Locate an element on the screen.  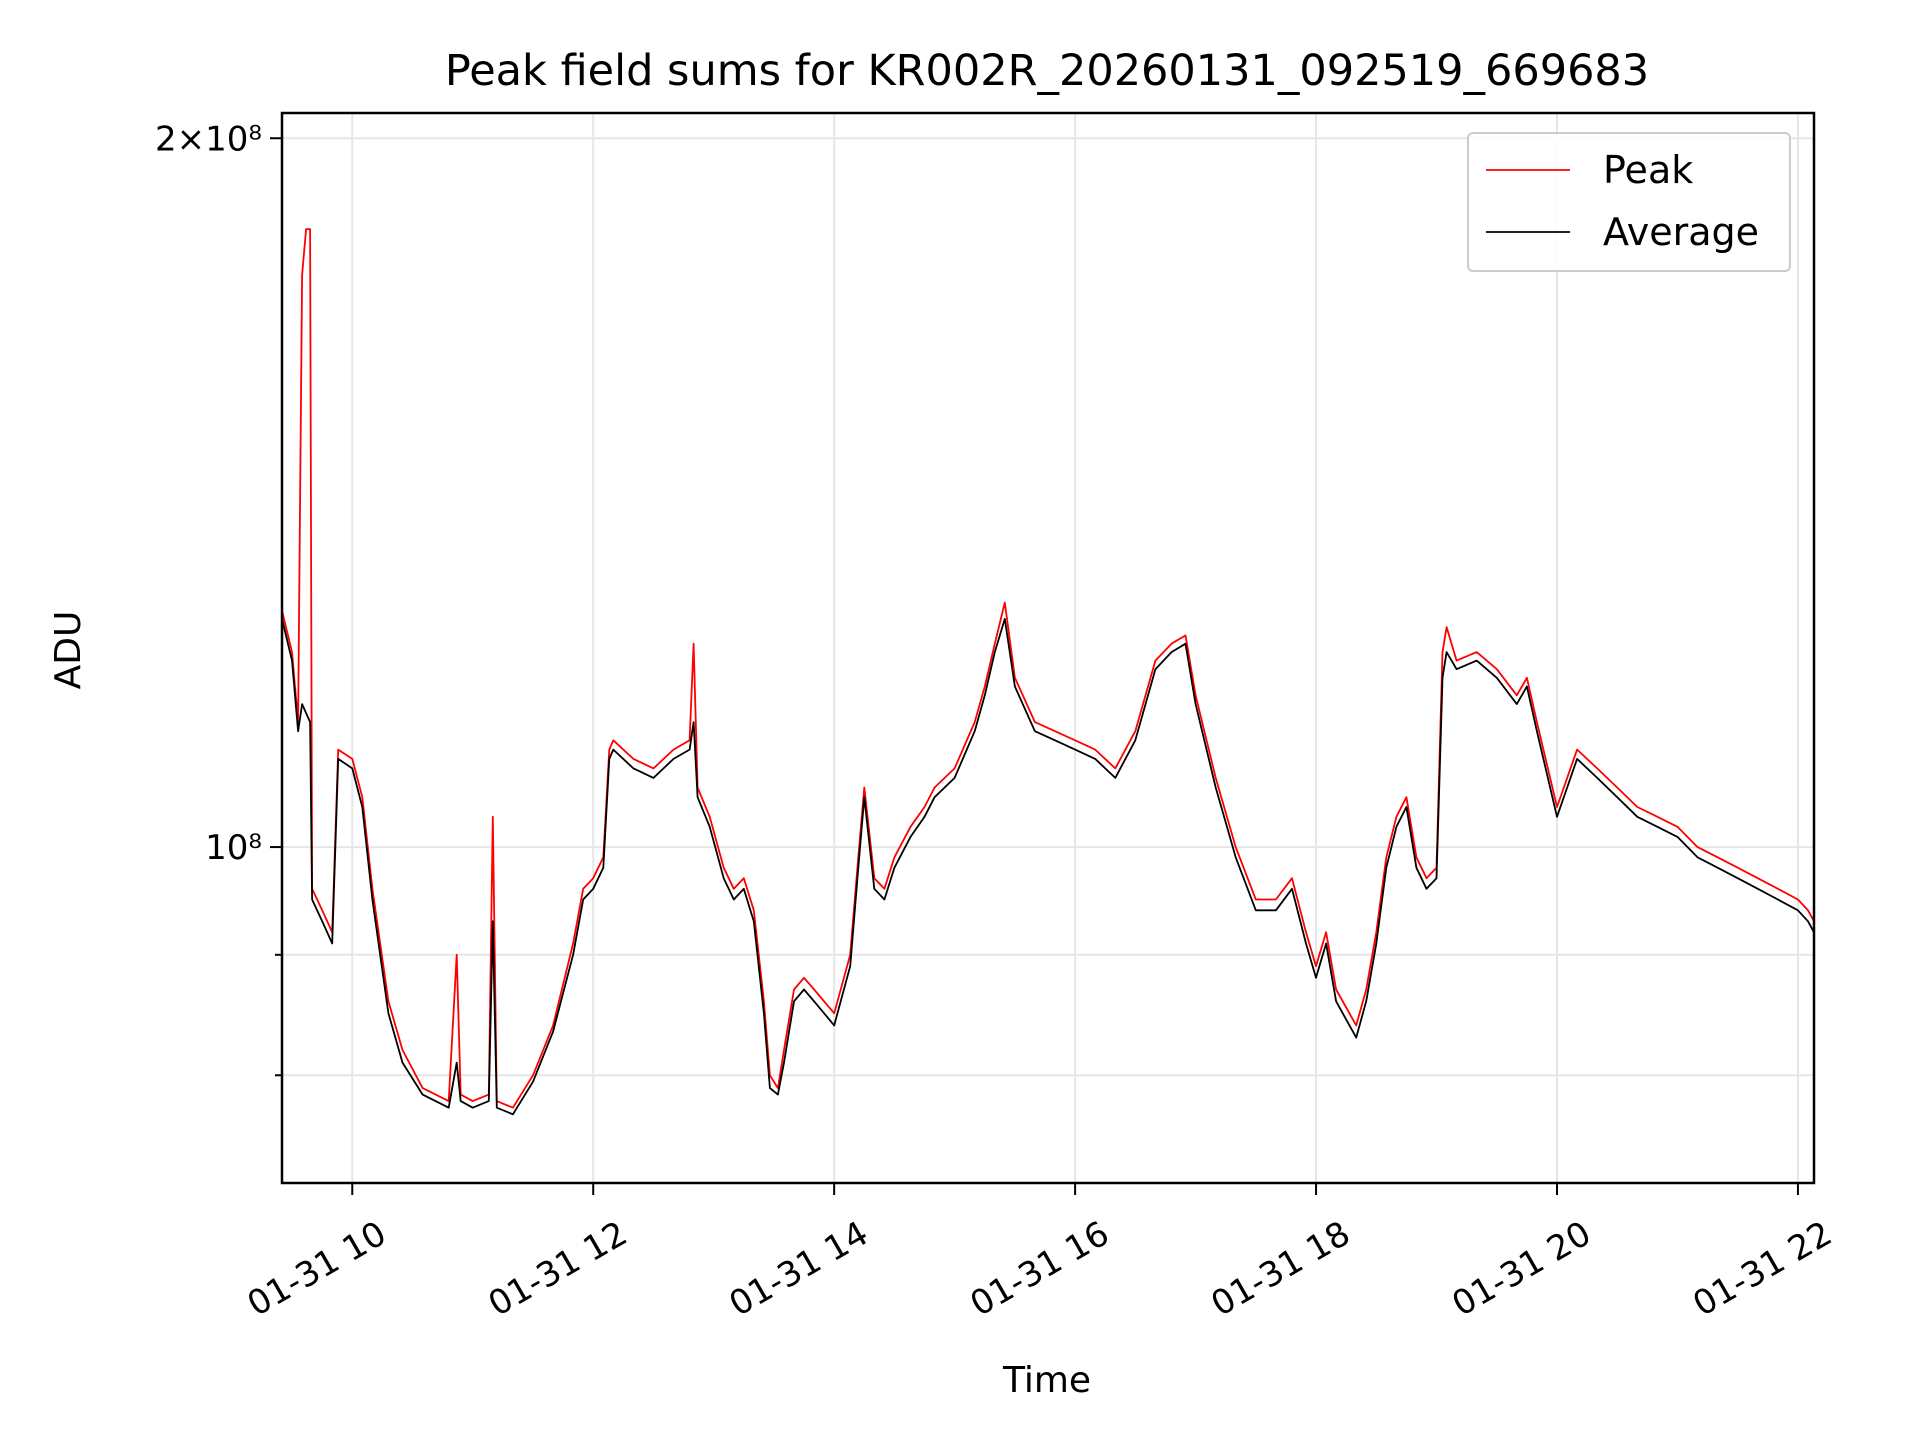
legend-box is located at coordinates (1629, 202).